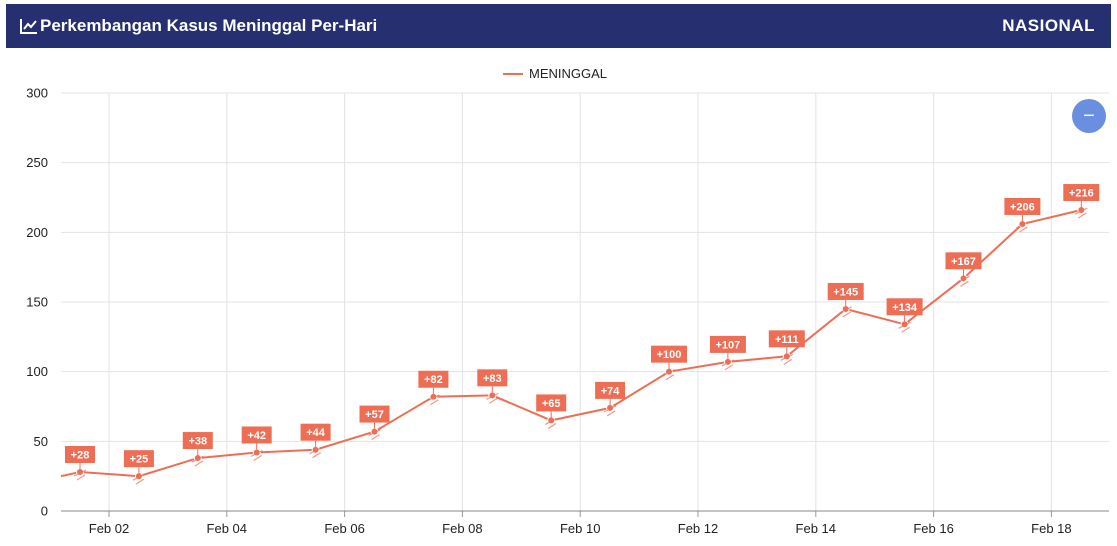  I want to click on minus-icon: −, so click(1089, 116).